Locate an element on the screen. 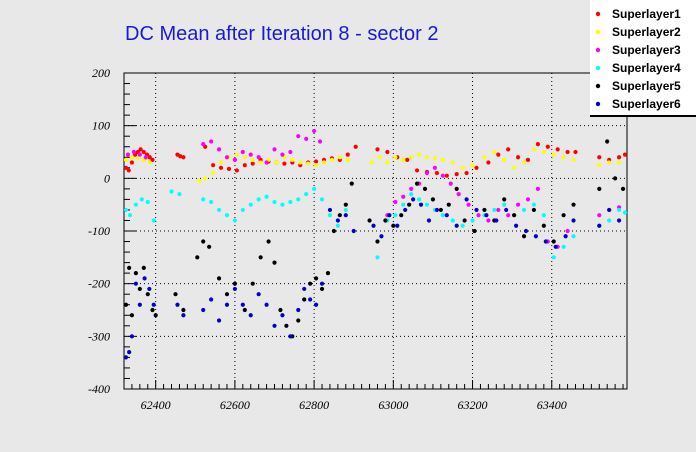  y-tick-label: -400 is located at coordinates (99, 389).